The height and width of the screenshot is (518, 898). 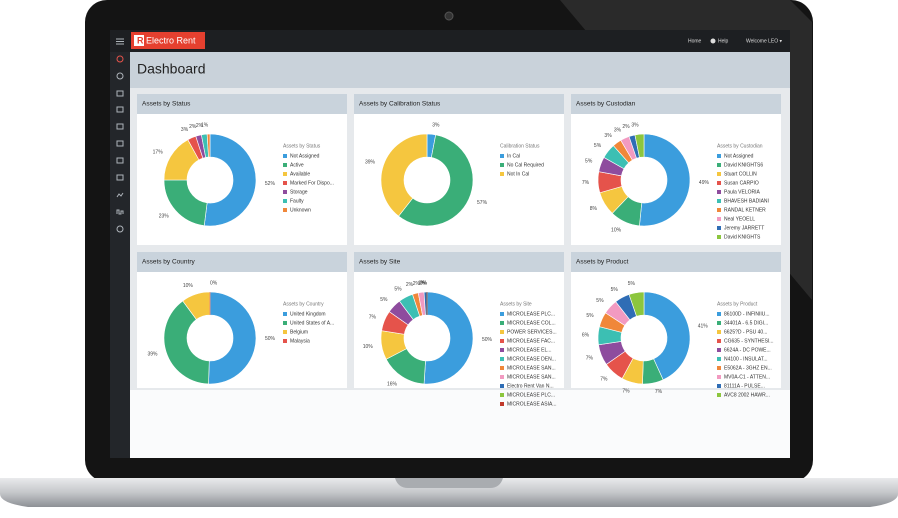 I want to click on legend-label: David KNIGHTS6, so click(x=743, y=165).